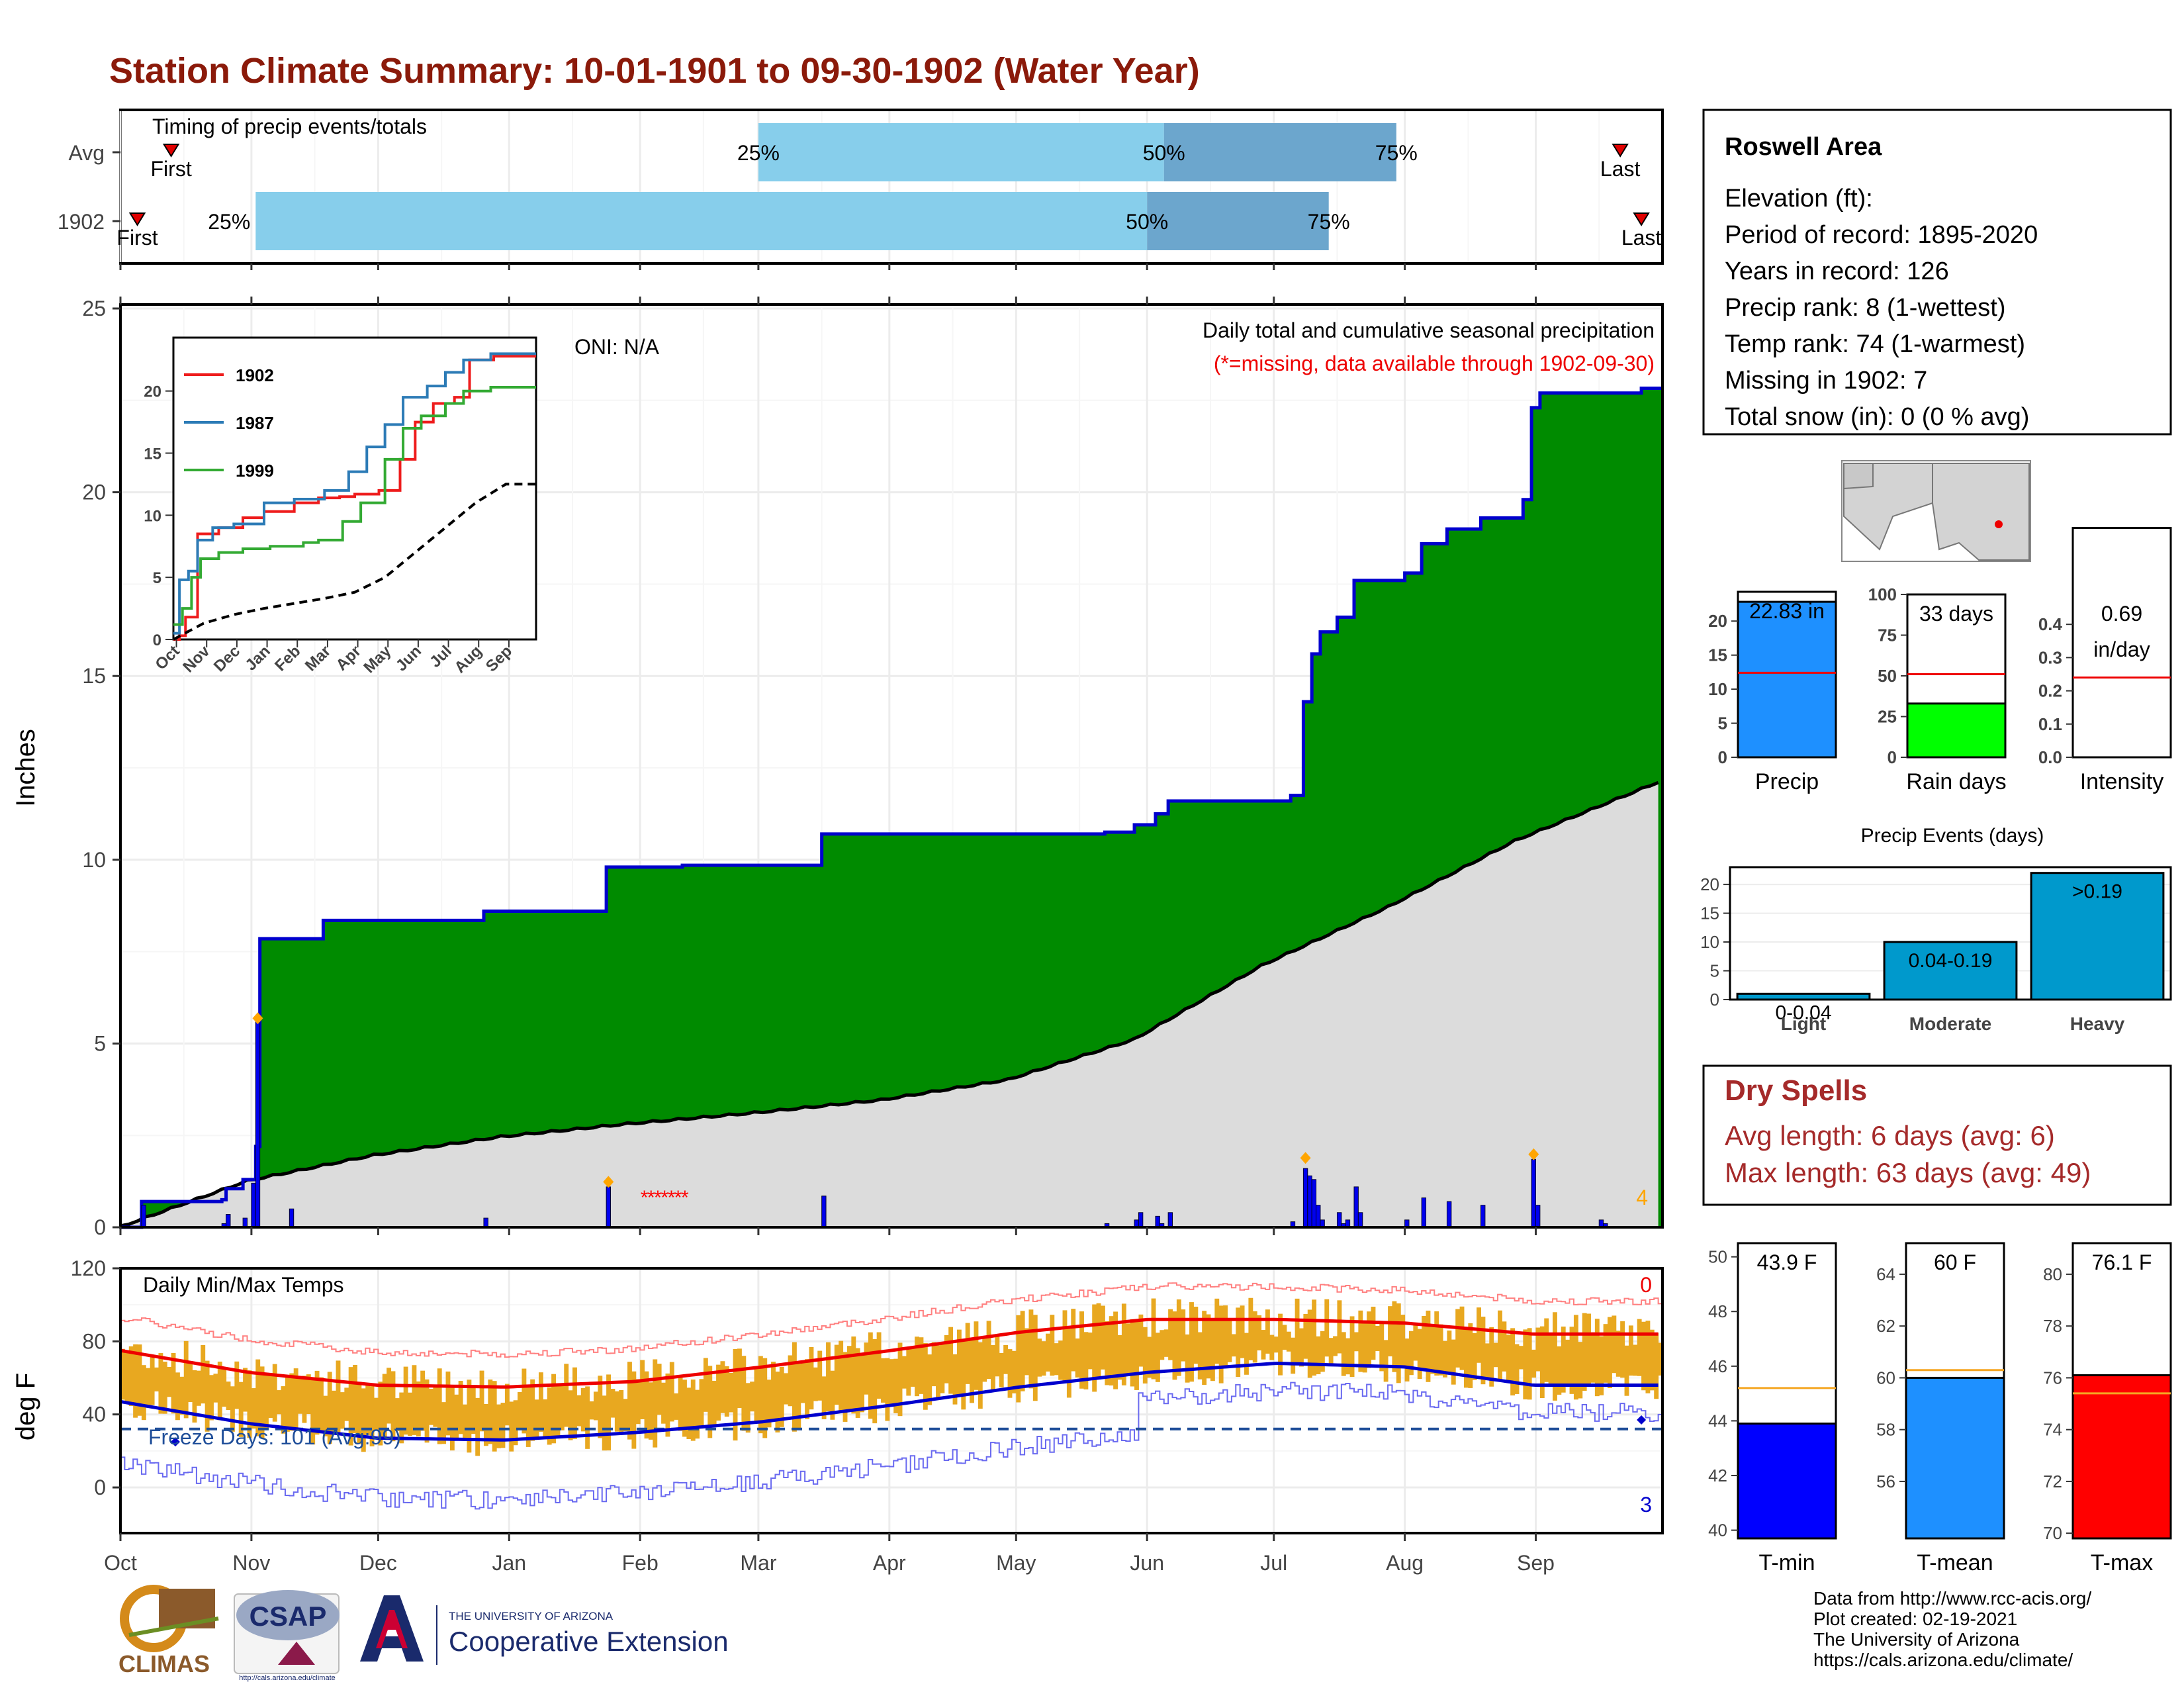 The width and height of the screenshot is (2184, 1688). What do you see at coordinates (1956, 781) in the screenshot?
I see `mini-bar-label: Rain days` at bounding box center [1956, 781].